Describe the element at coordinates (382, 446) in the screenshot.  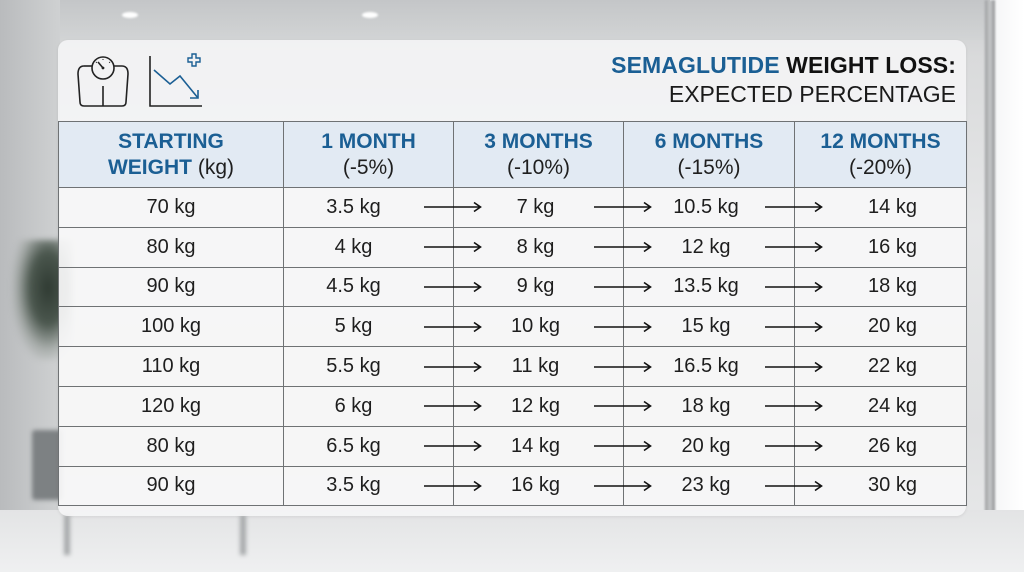
I see `weight-loss-cell: 6.5 kg` at that location.